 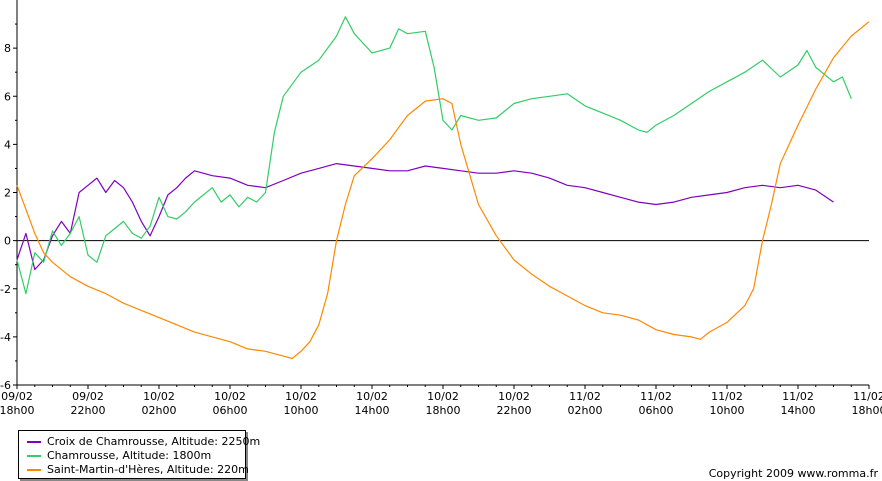 I want to click on legend-item-chamrousse: Chamrousse, Altitude: 1800m, so click(x=119, y=455).